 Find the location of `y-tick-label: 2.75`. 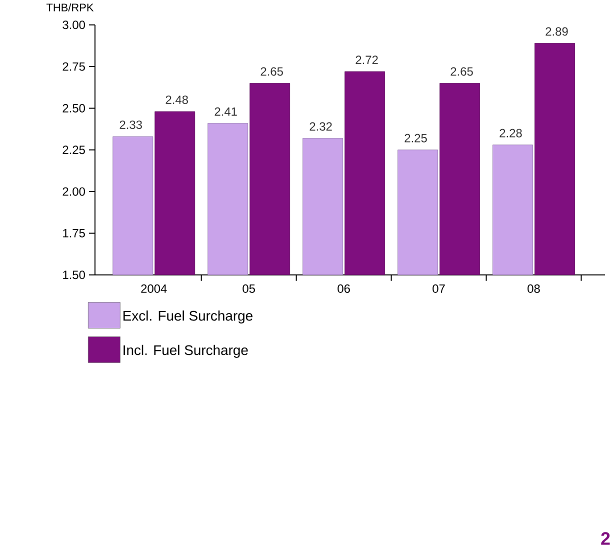

y-tick-label: 2.75 is located at coordinates (73, 66).